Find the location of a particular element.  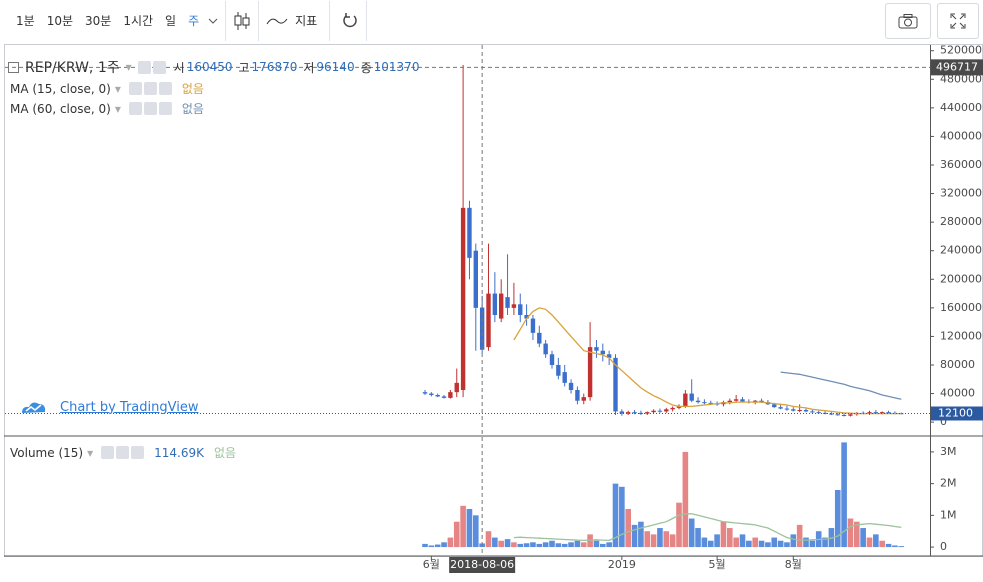

screenshot-button is located at coordinates (908, 21).